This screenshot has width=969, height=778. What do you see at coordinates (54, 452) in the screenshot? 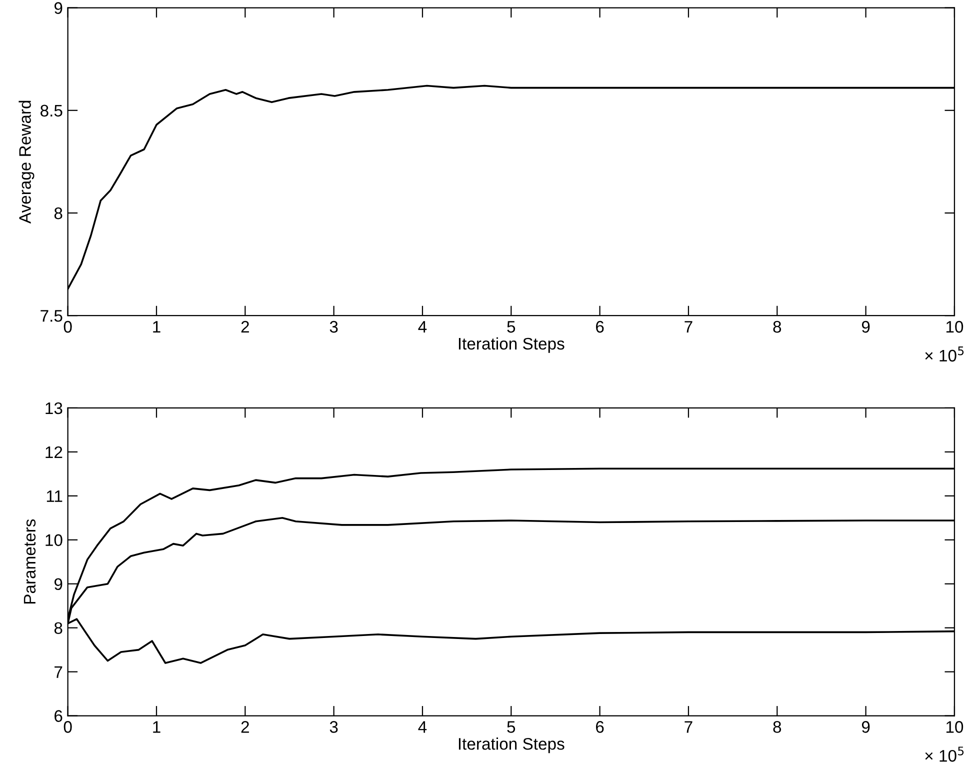
I see `y-tick-label: 12` at bounding box center [54, 452].